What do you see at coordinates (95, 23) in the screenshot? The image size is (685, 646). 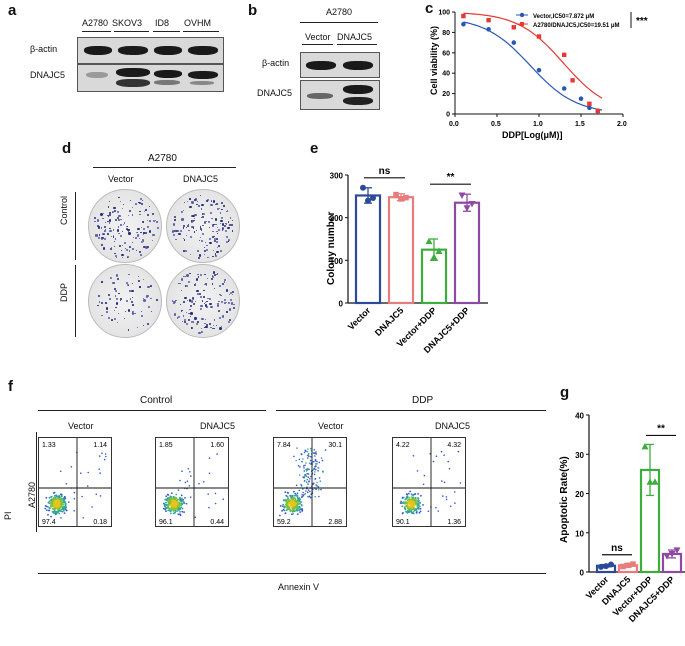 I see `lane-label: A2780` at bounding box center [95, 23].